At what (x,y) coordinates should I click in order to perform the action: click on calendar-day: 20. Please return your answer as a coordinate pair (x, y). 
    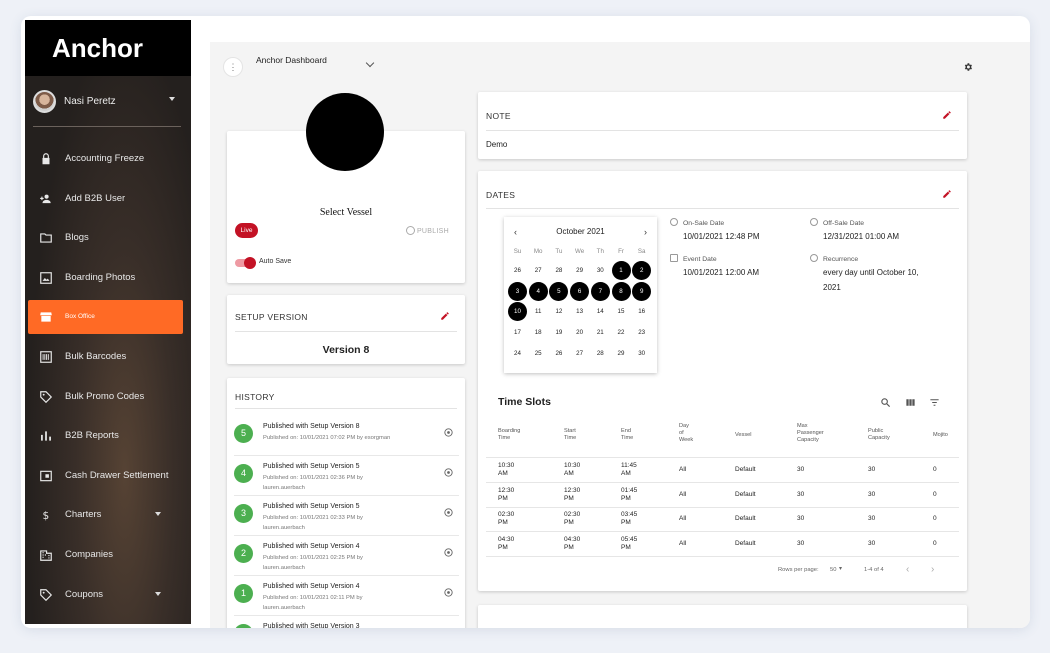
    Looking at the image, I should click on (580, 333).